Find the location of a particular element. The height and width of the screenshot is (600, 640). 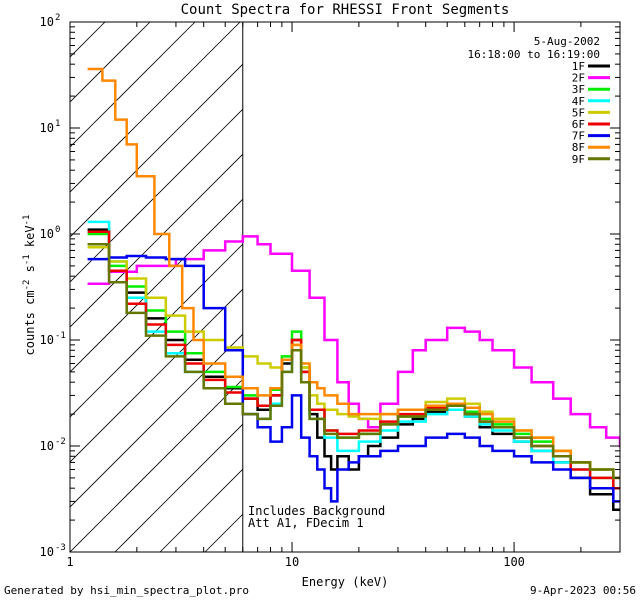

footer-timestamp: 9-Apr-2023 00:56 is located at coordinates (583, 590).